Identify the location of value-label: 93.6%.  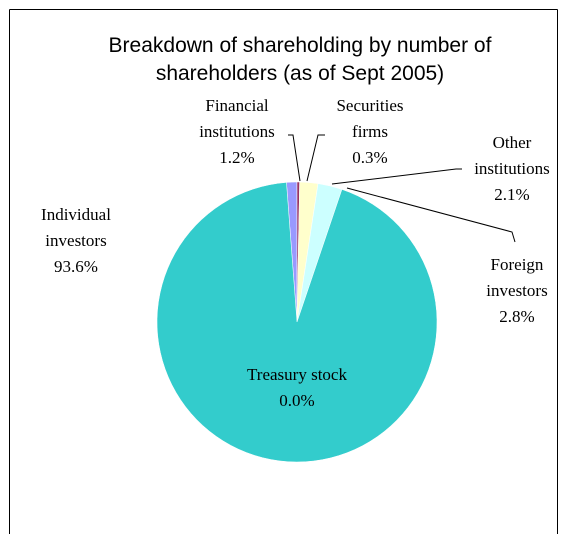
(76, 266).